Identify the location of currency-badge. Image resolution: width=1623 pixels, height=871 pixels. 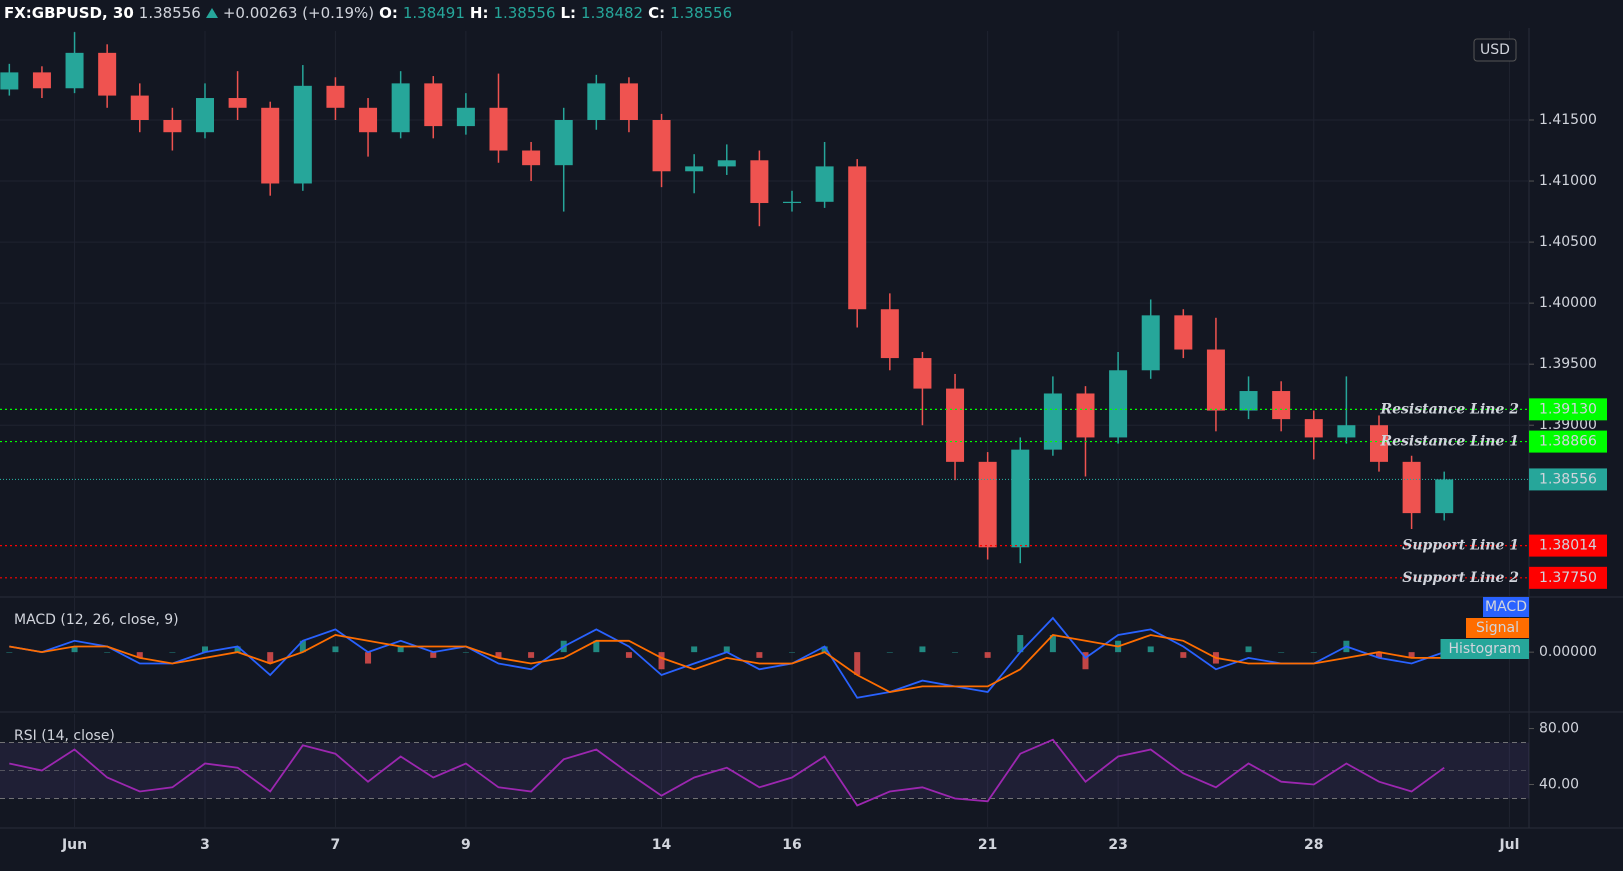
(1495, 50).